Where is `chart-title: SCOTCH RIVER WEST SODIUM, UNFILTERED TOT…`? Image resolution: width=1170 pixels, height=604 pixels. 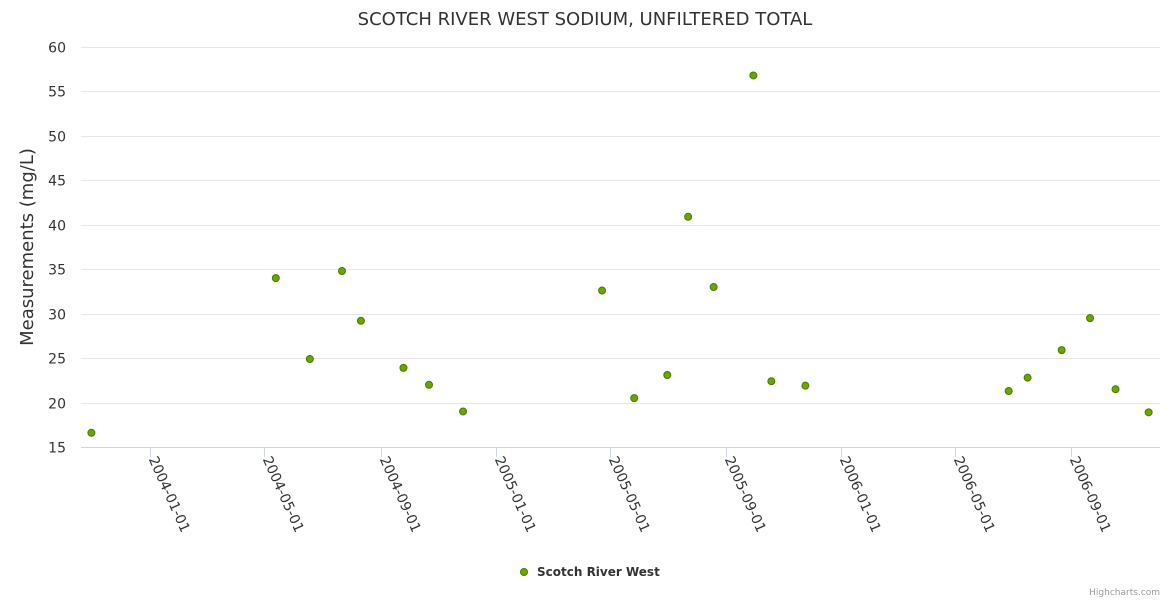
chart-title: SCOTCH RIVER WEST SODIUM, UNFILTERED TOT… is located at coordinates (585, 19).